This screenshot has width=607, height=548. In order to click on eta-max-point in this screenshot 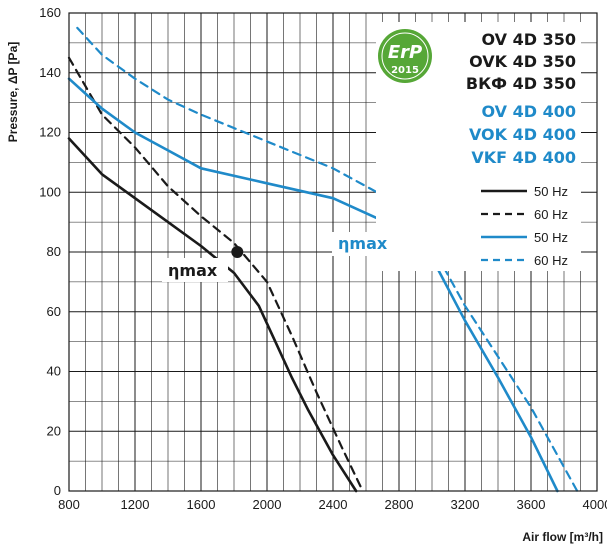, I will do `click(237, 252)`.